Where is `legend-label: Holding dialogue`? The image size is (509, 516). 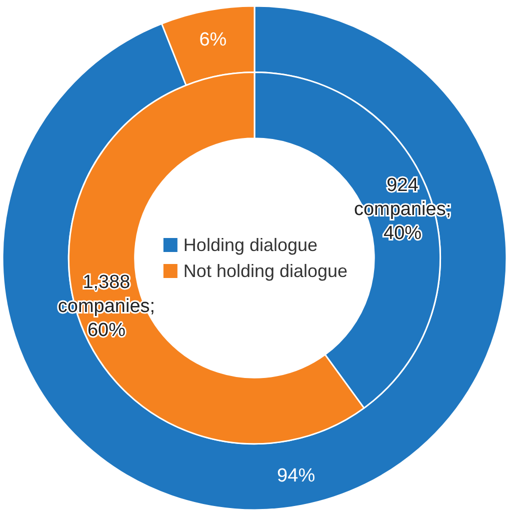
legend-label: Holding dialogue is located at coordinates (250, 245).